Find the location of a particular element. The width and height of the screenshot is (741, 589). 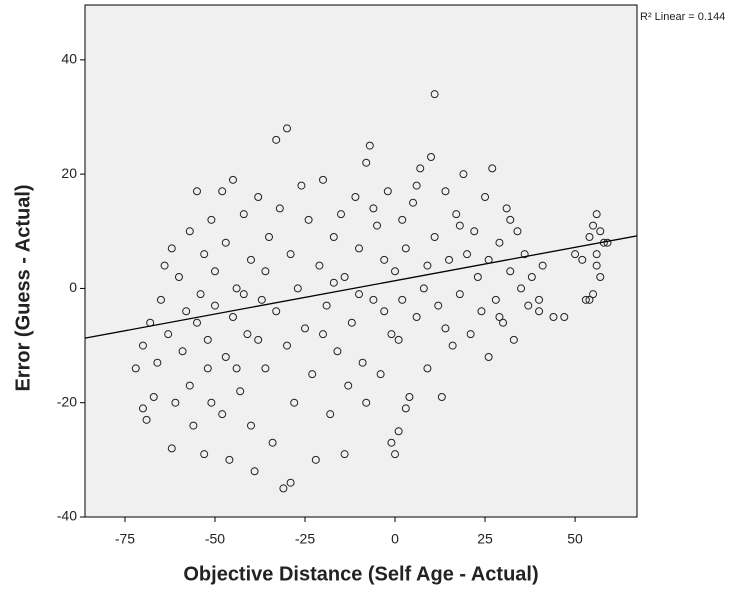

x-axis-title: Objective Distance (Self Age - Actual) is located at coordinates (360, 574).